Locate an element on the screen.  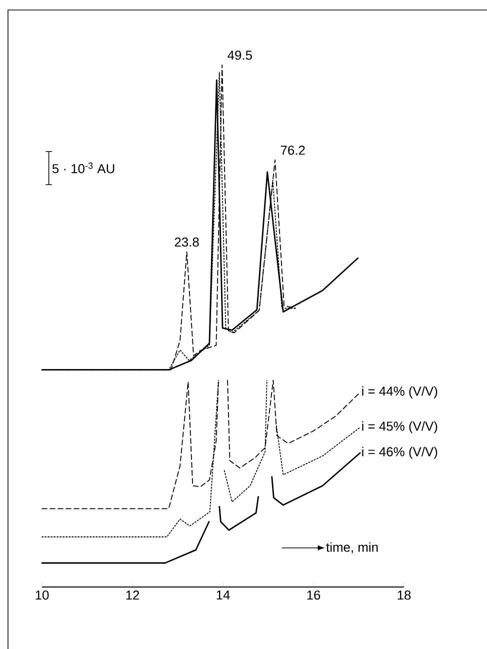
series-label: i = 45% (V/V) is located at coordinates (400, 427).